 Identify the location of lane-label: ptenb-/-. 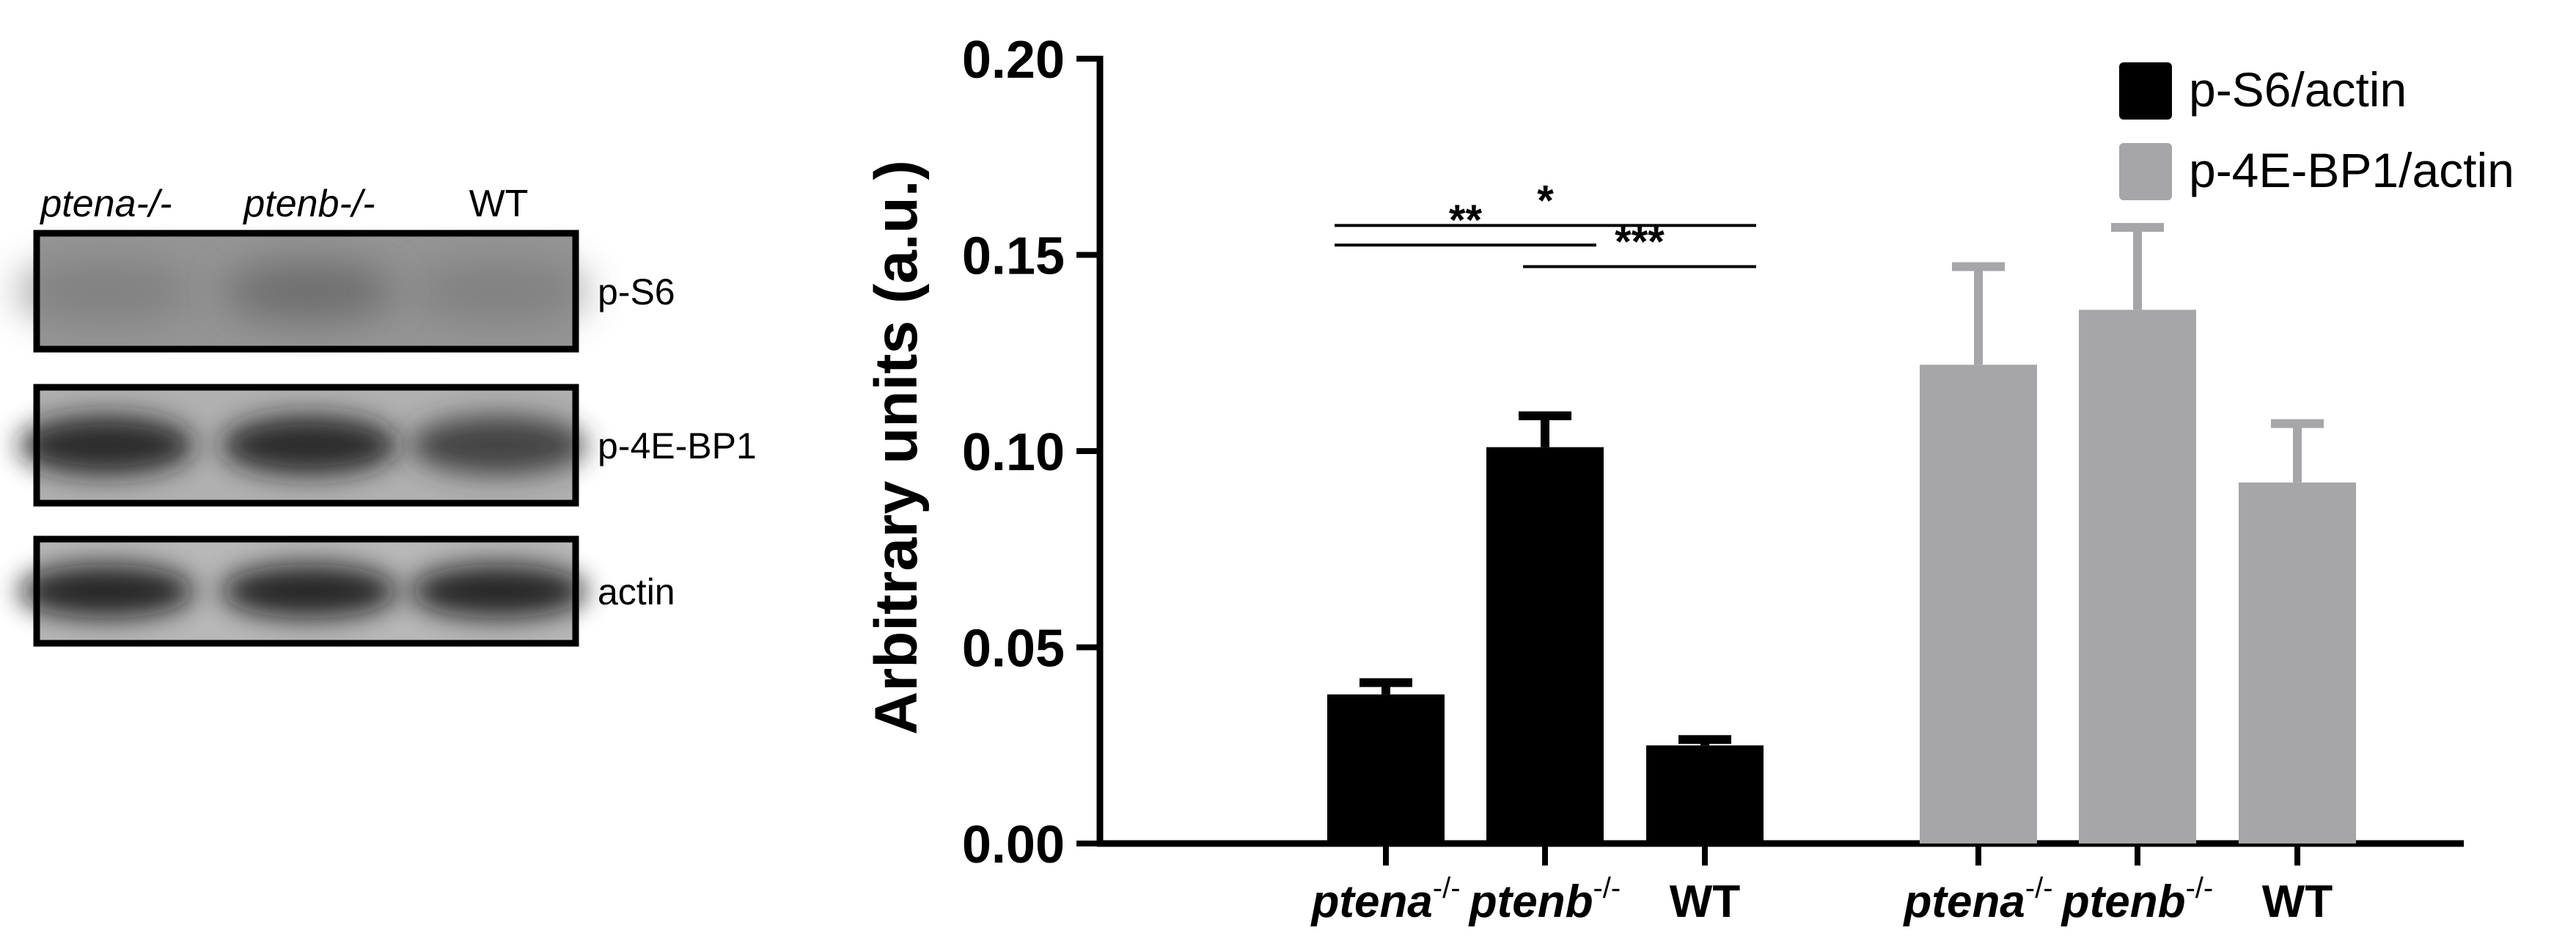
(309, 204).